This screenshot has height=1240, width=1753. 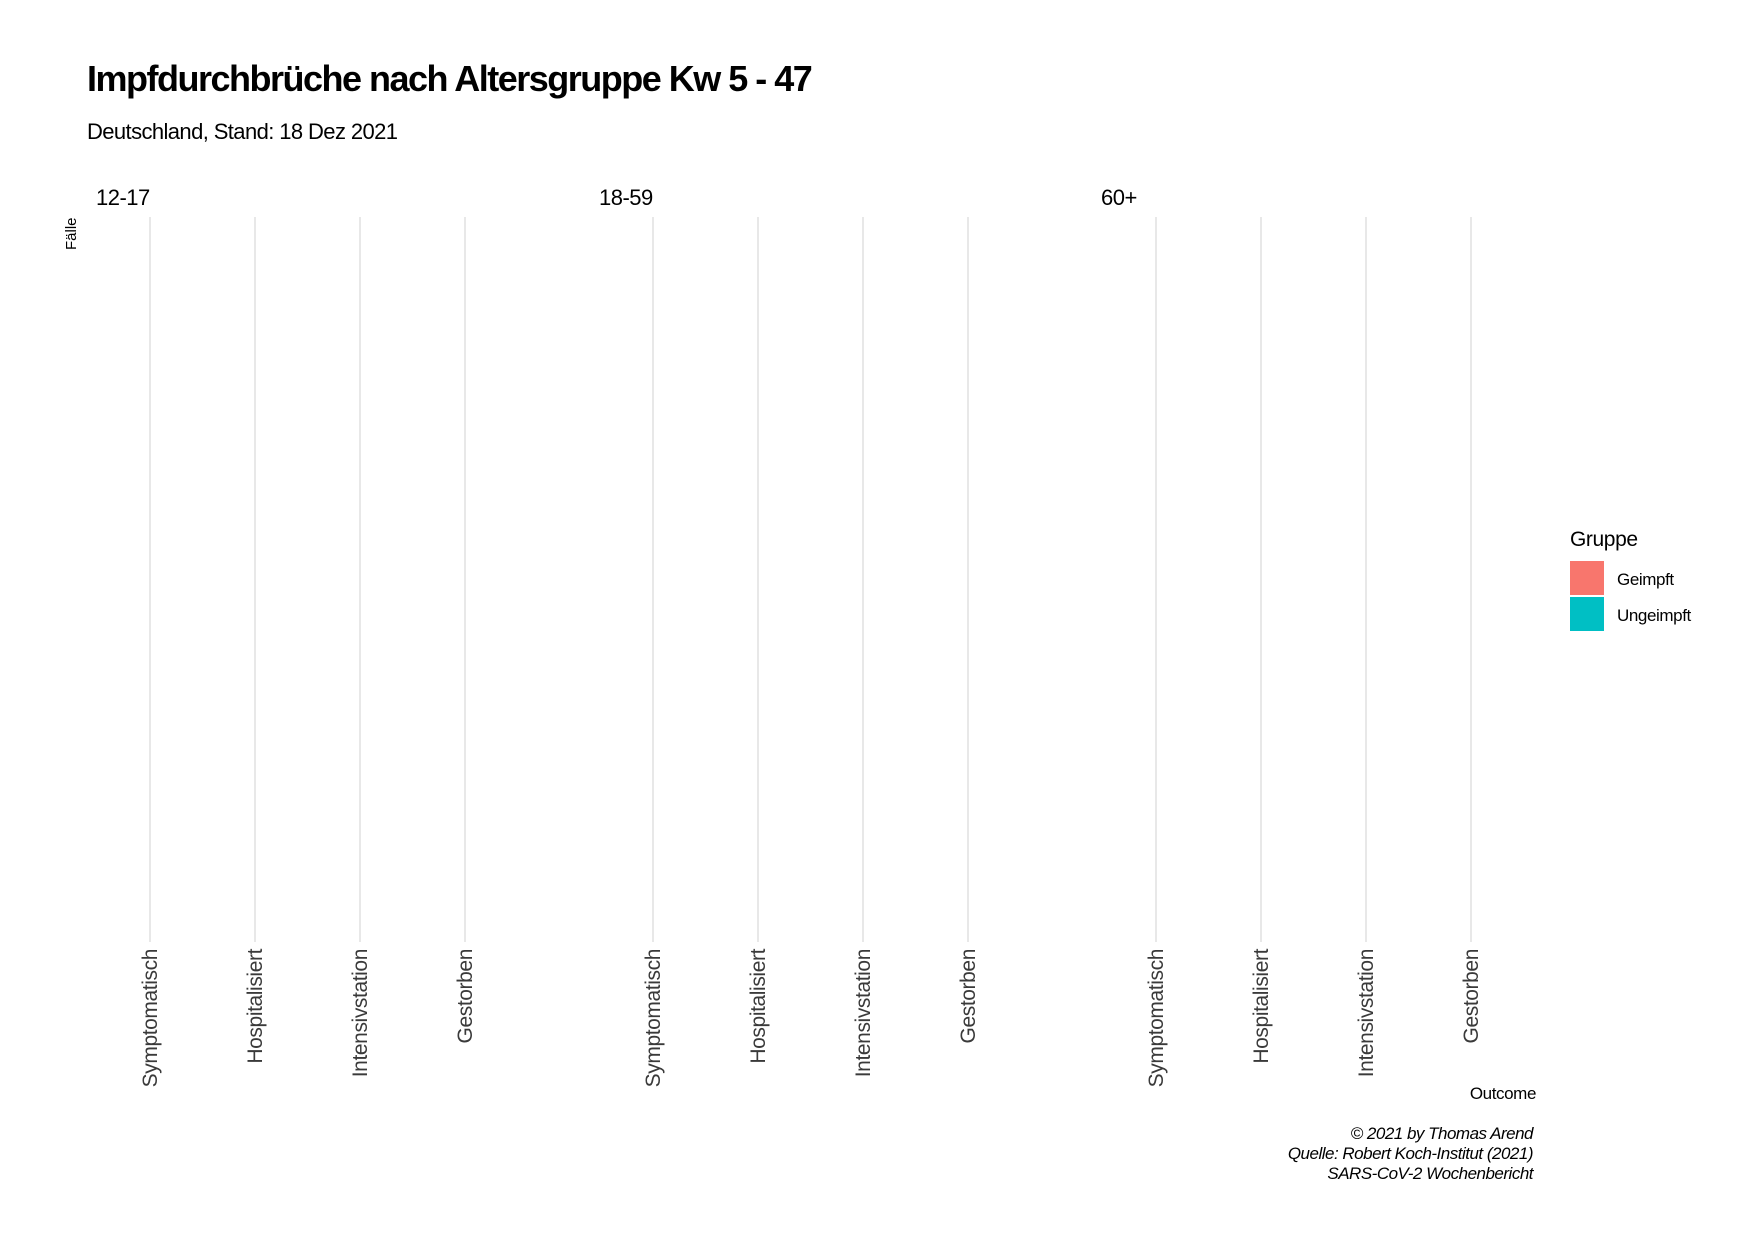 I want to click on legend-label-ungeimpft: Ungeimpft, so click(x=1654, y=615).